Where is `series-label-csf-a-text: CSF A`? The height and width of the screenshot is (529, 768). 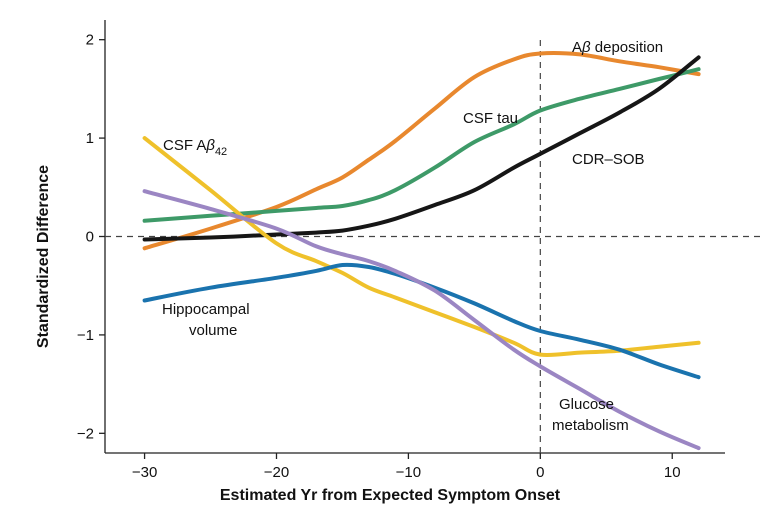 series-label-csf-a-text: CSF A is located at coordinates (184, 145).